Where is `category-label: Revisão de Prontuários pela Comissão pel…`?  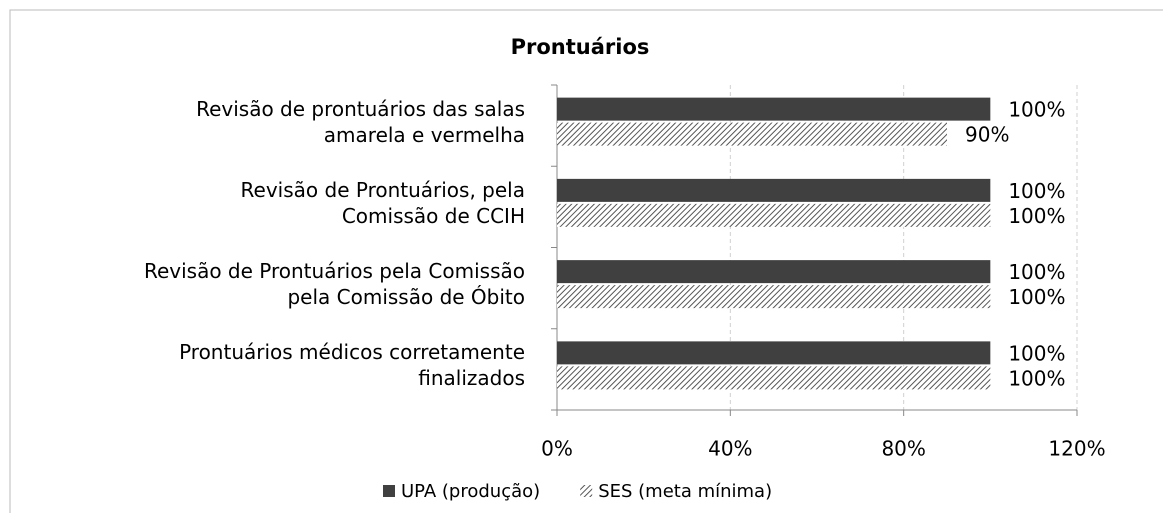
category-label: Revisão de Prontuários pela Comissão pel… is located at coordinates (334, 284).